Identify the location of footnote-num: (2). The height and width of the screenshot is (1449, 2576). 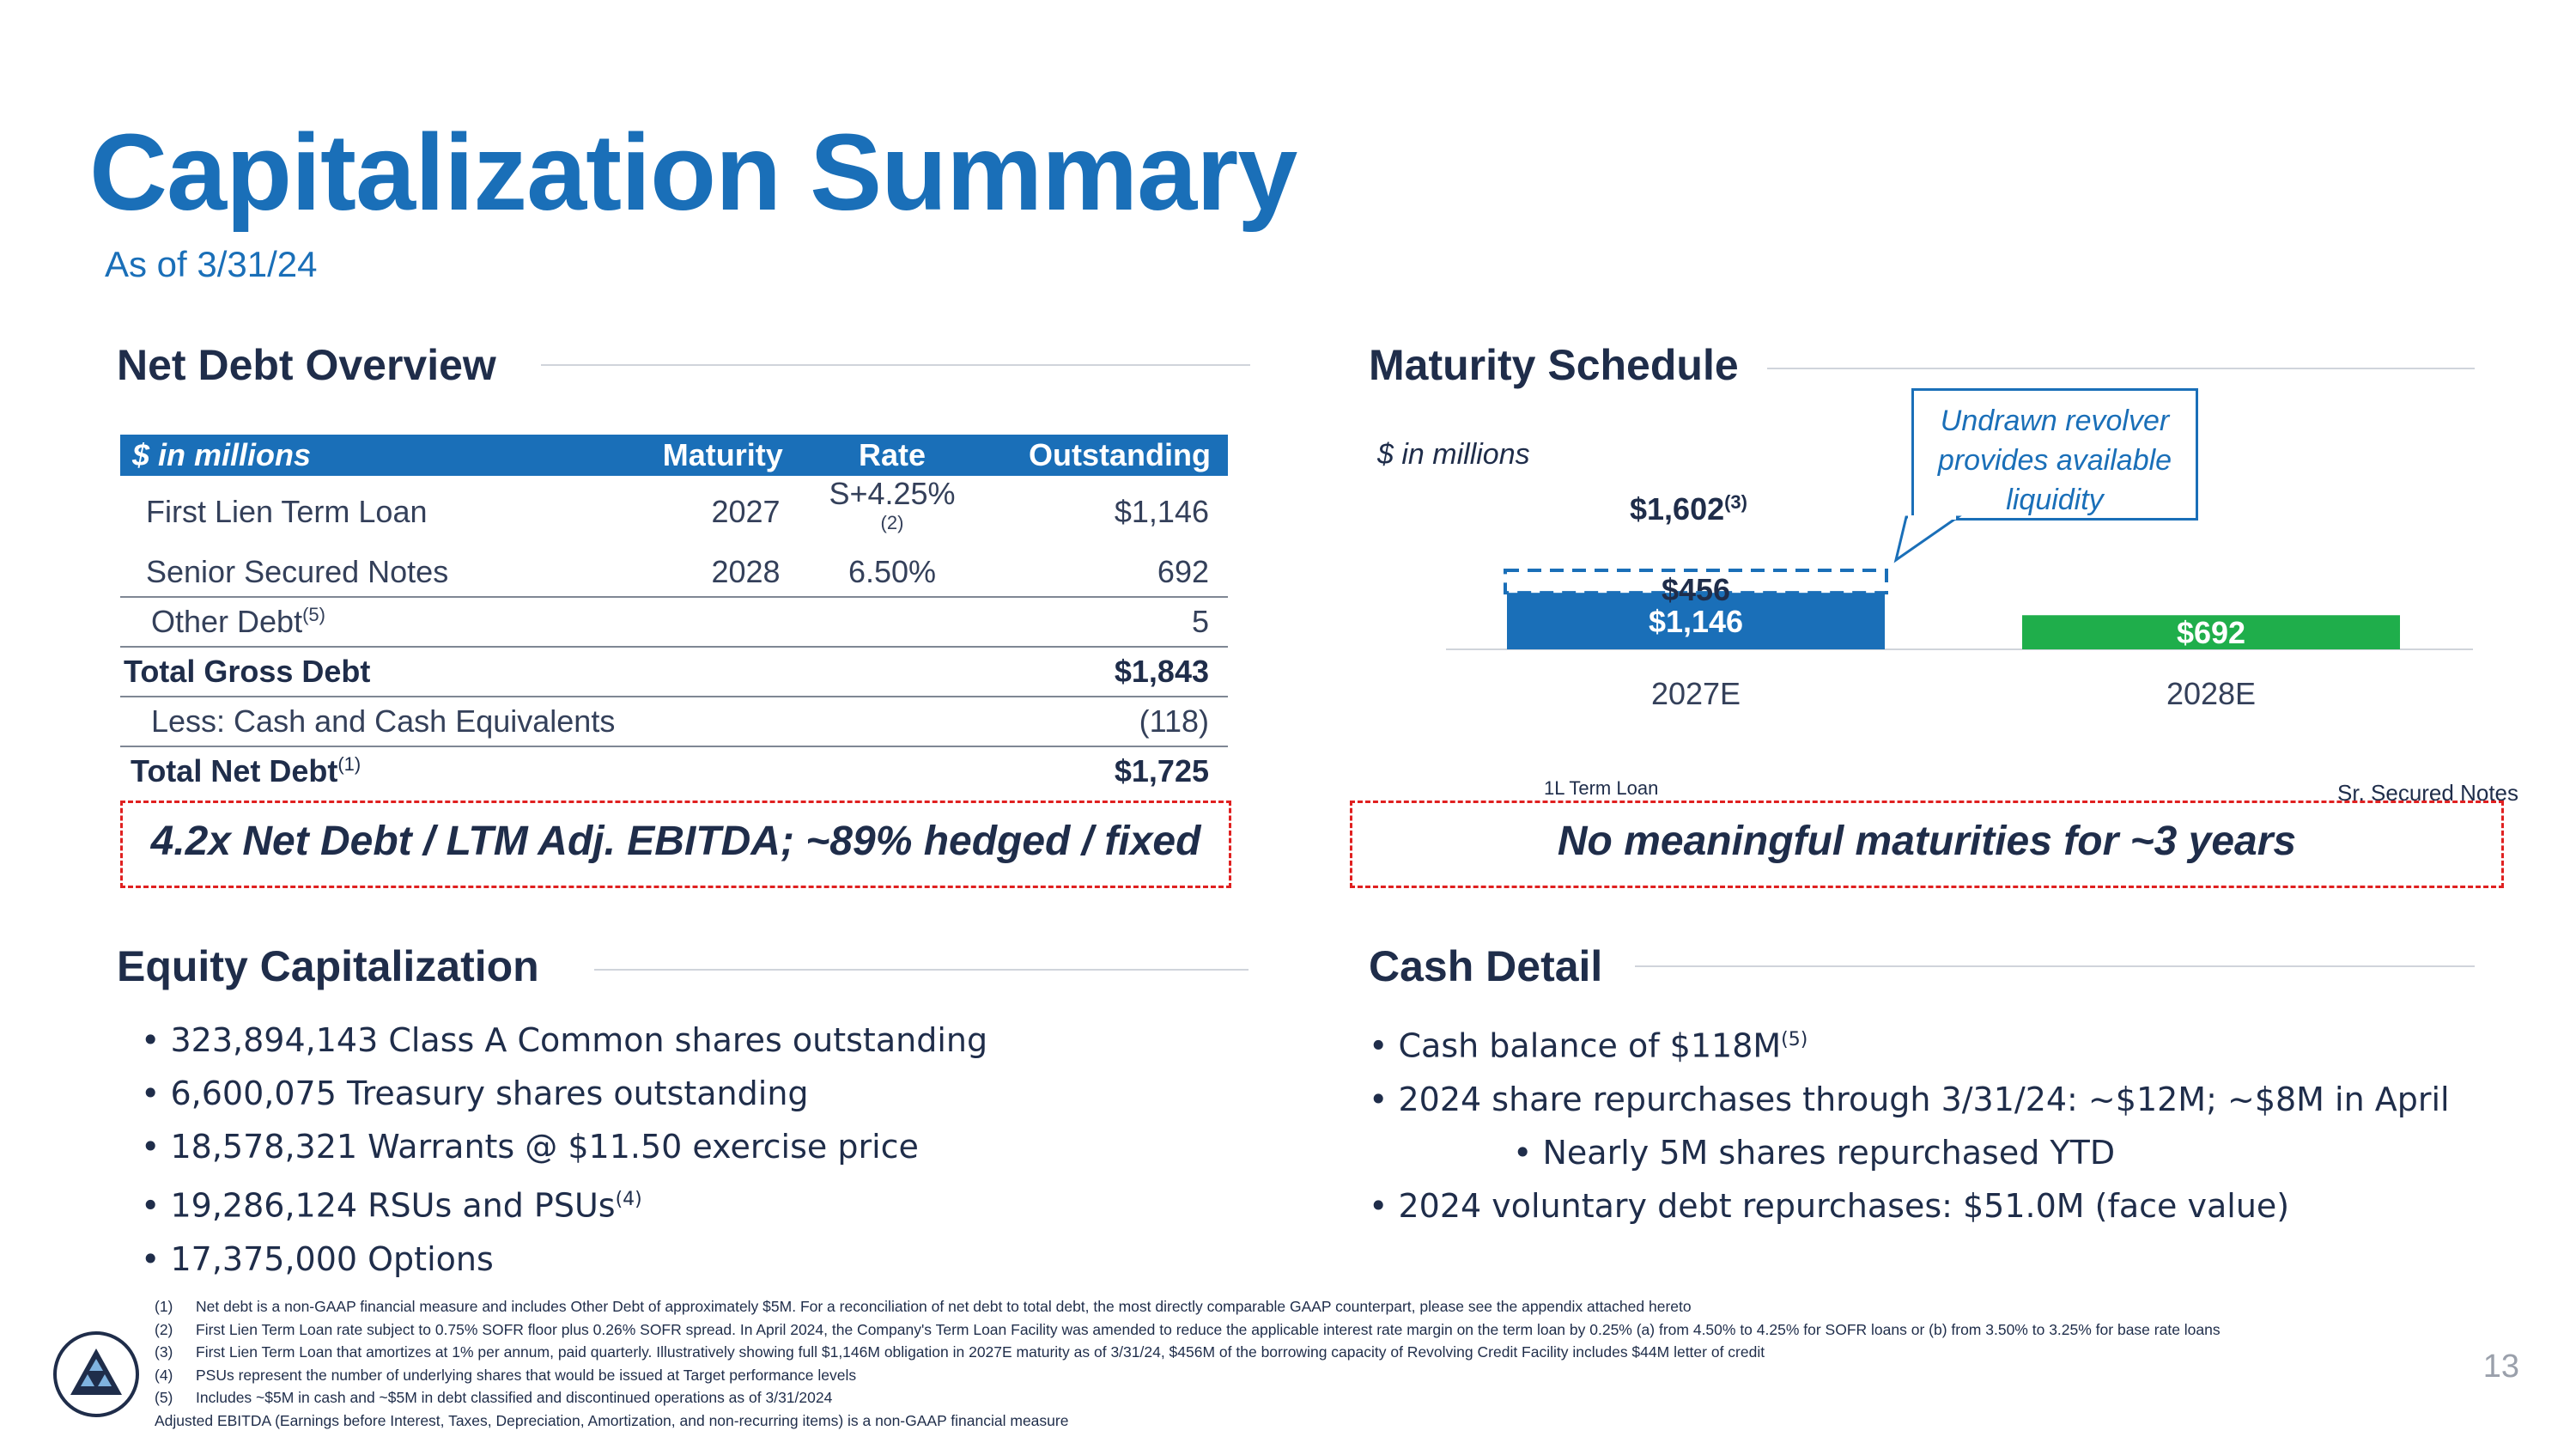
(164, 1329).